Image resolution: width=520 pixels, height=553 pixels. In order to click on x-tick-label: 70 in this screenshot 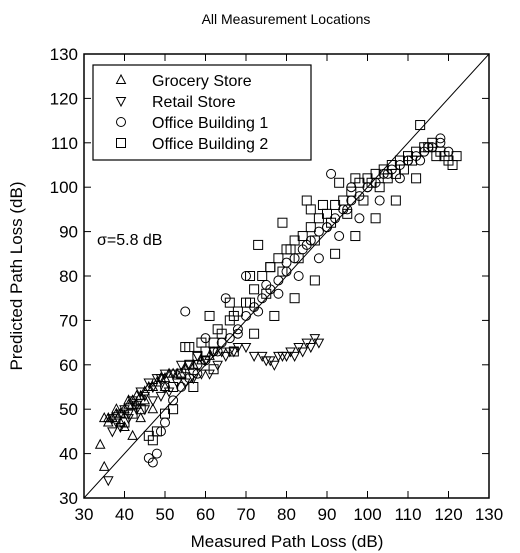, I will do `click(246, 514)`.